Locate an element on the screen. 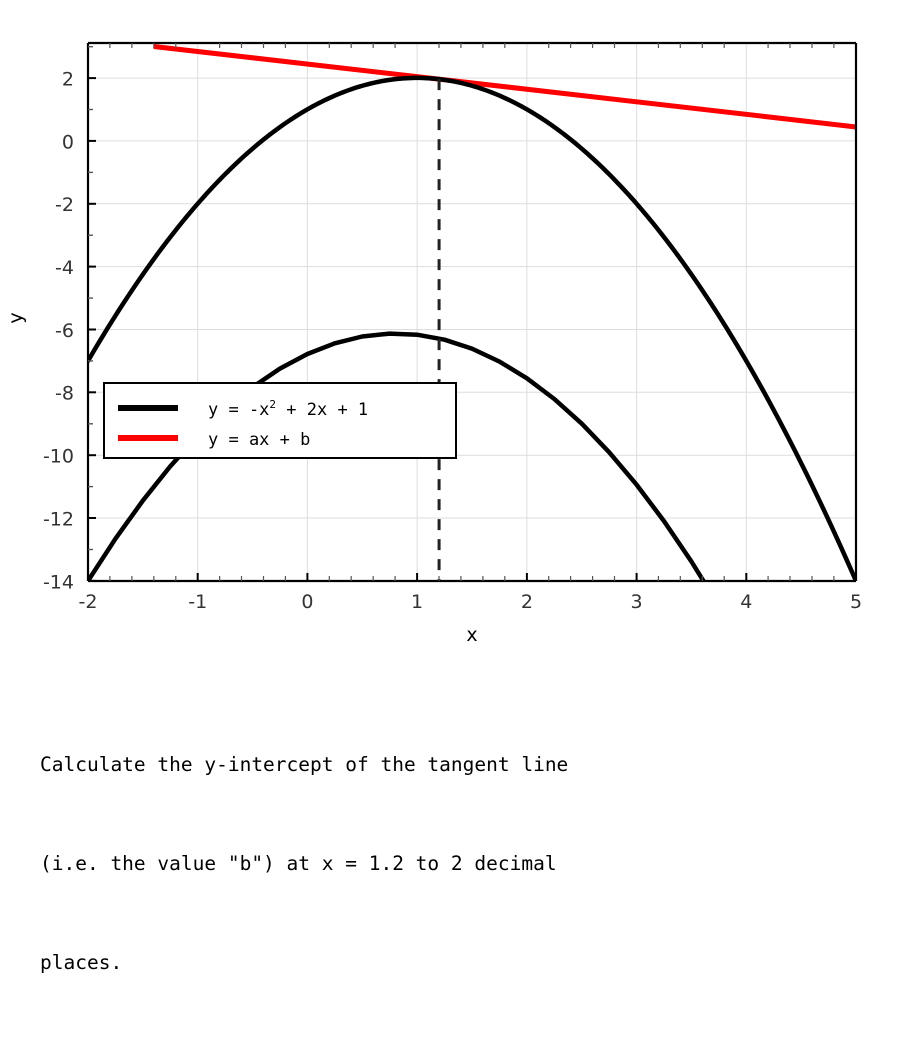 This screenshot has width=900, height=1045. x-axis-minor-ticks is located at coordinates (472, 578).